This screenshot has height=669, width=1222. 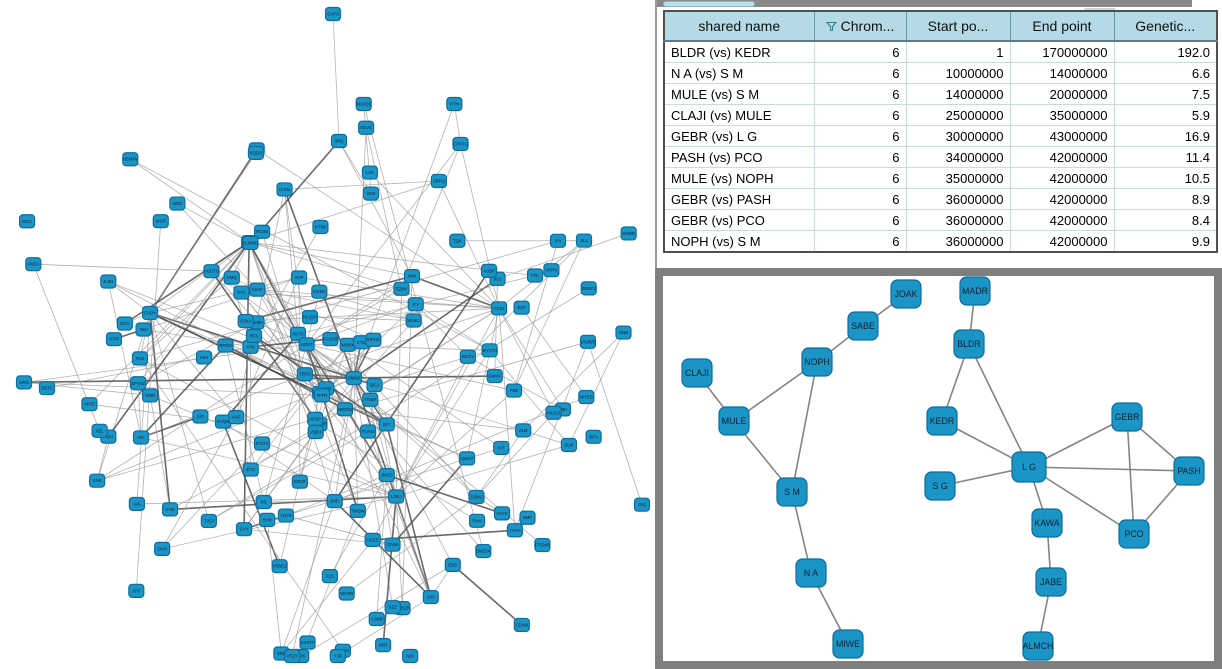 I want to click on network-node: NJK, so click(x=410, y=656).